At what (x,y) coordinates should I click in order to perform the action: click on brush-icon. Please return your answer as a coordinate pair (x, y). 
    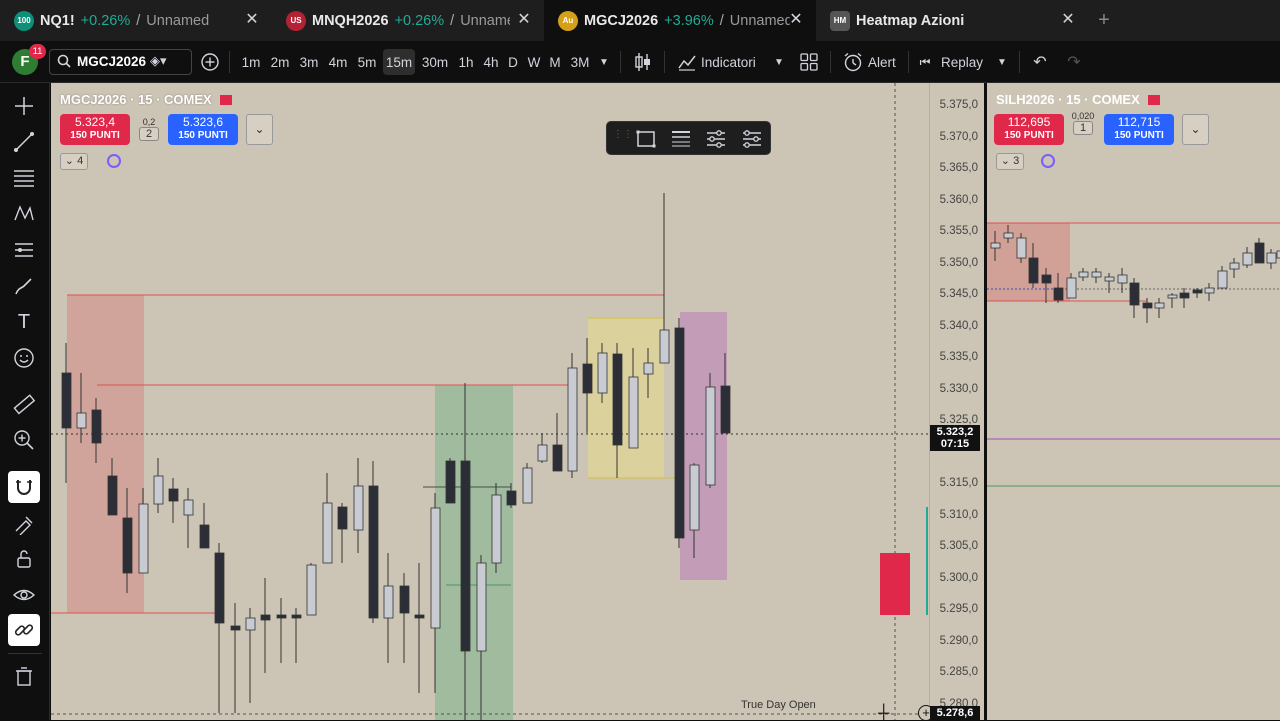
    Looking at the image, I should click on (24, 286).